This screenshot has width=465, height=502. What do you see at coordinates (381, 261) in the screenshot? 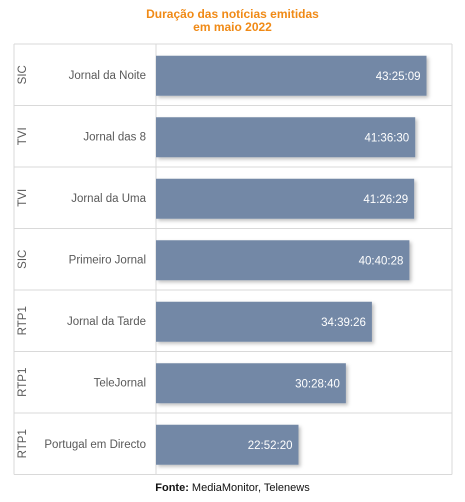
I see `bar-value-label: 40:40:28` at bounding box center [381, 261].